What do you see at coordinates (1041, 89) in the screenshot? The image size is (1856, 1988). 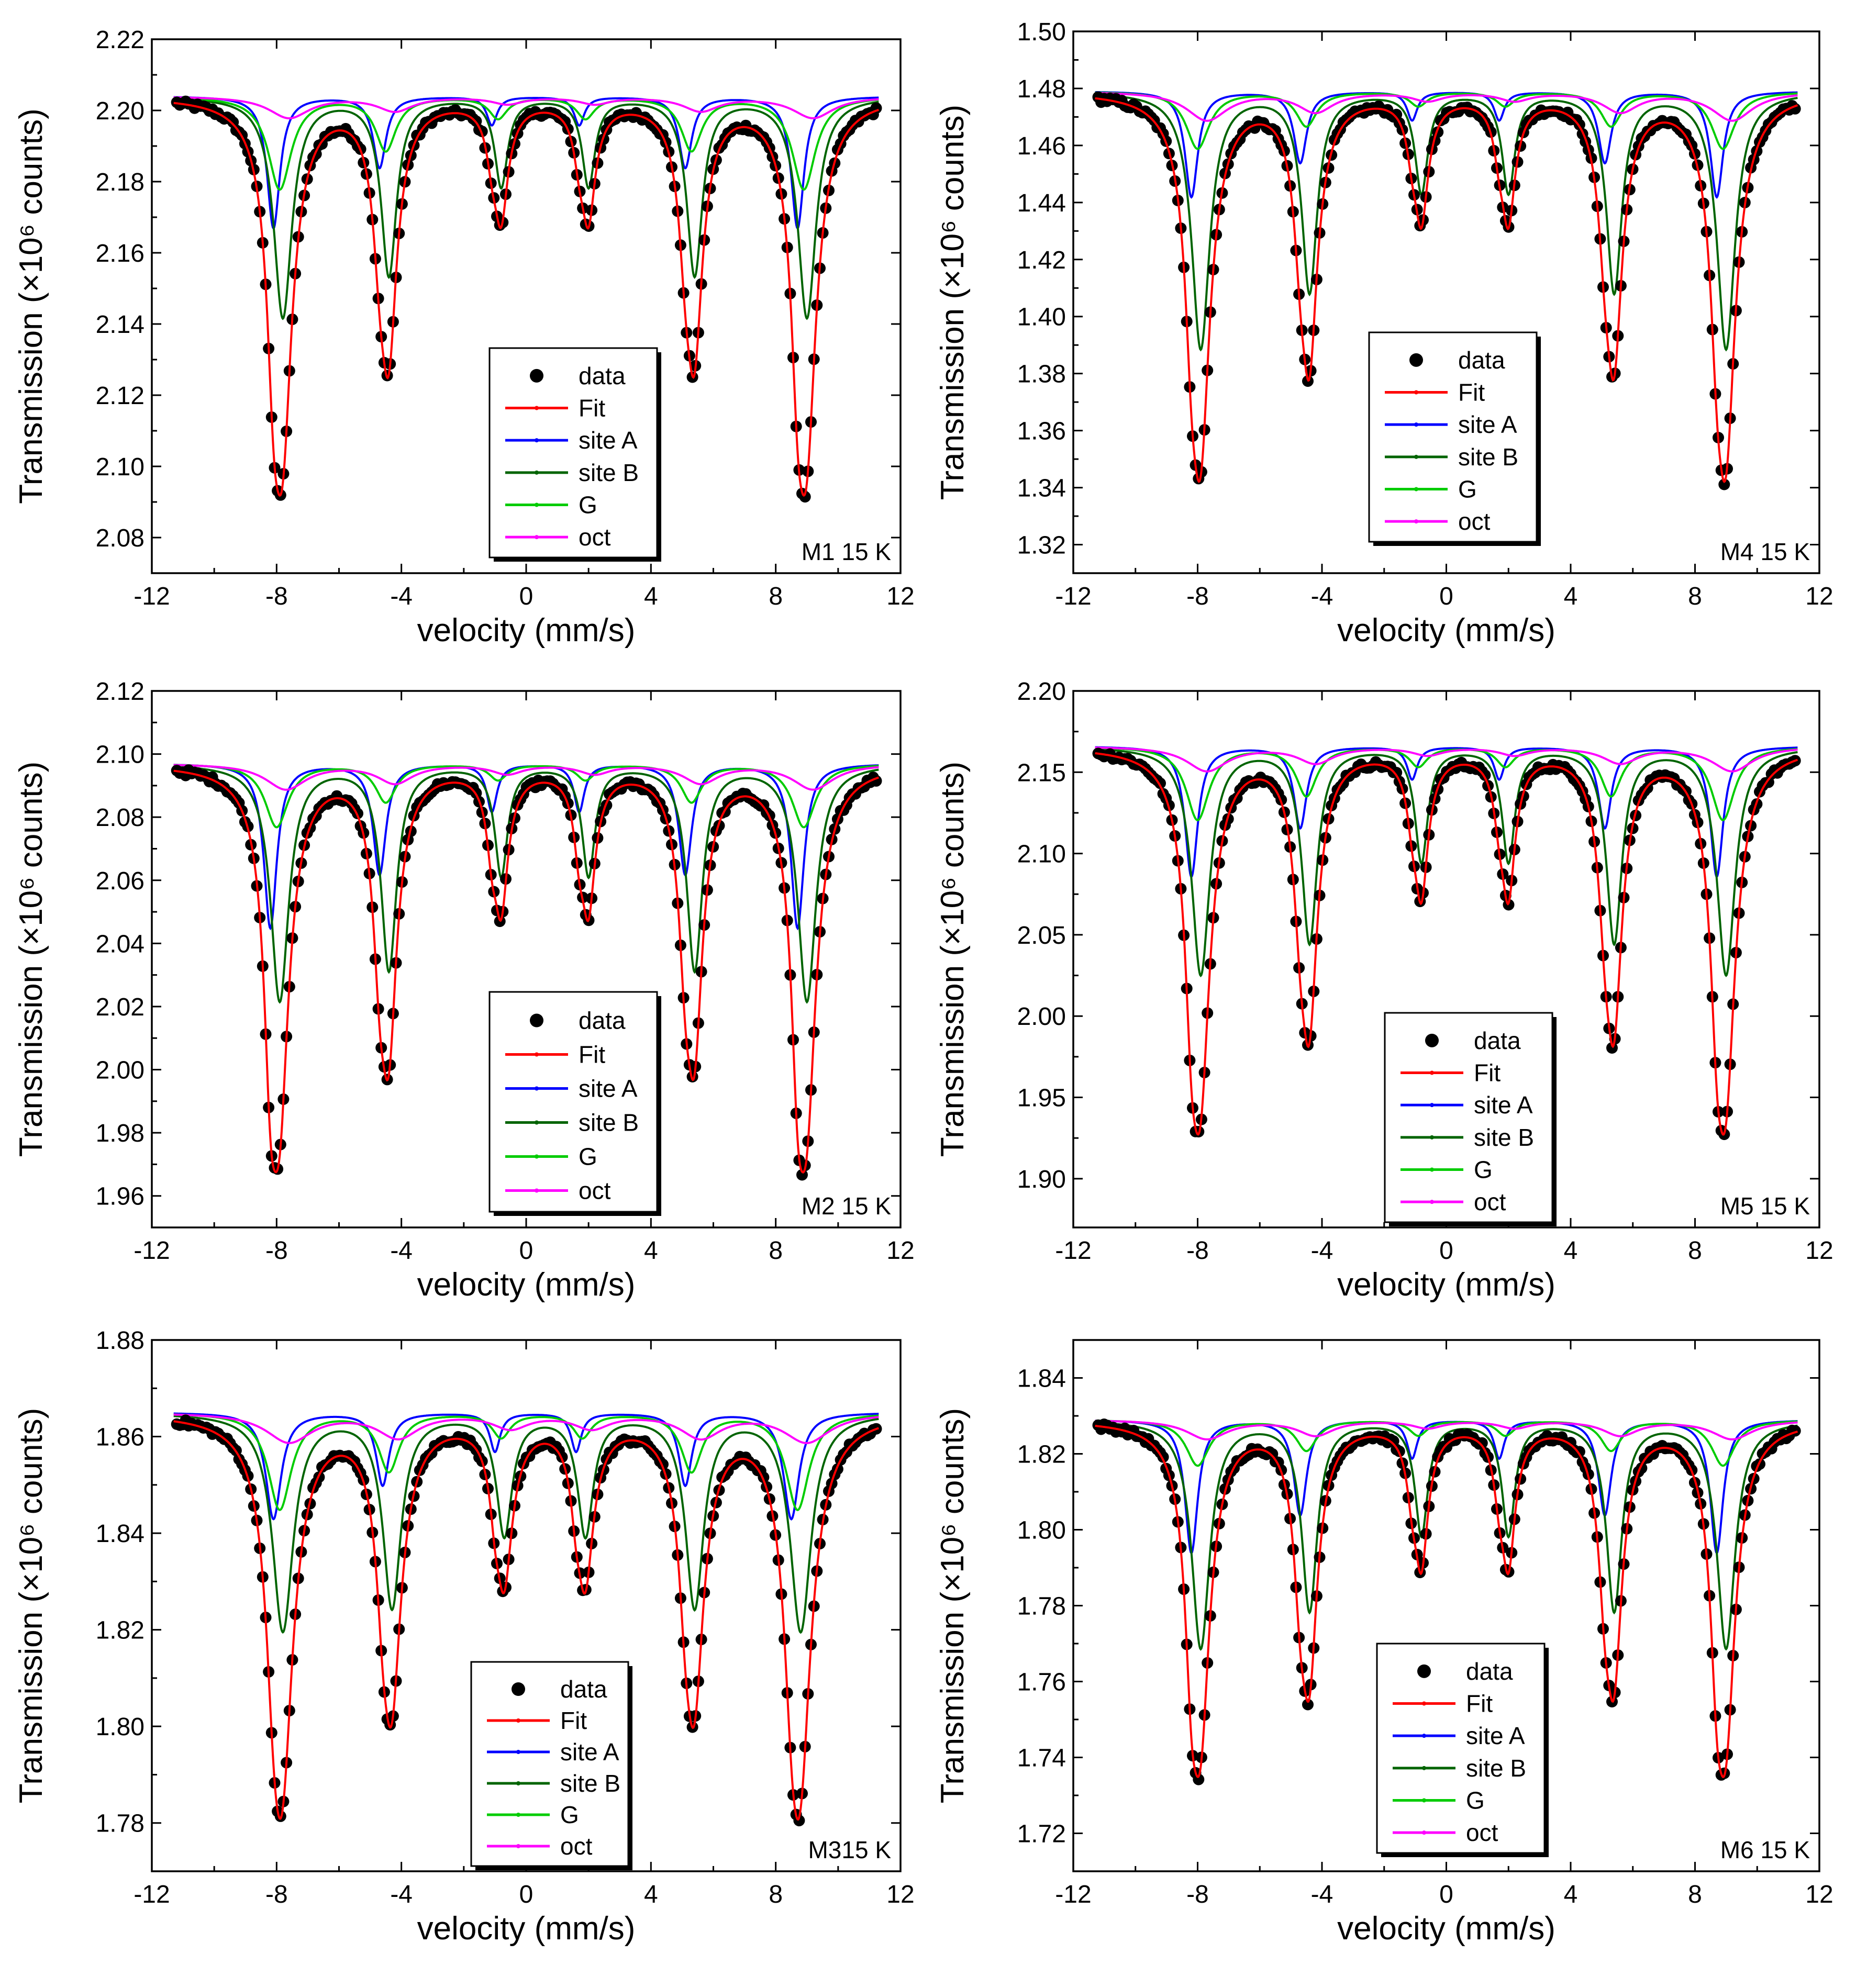 I see `y-tick-label: 1.48` at bounding box center [1041, 89].